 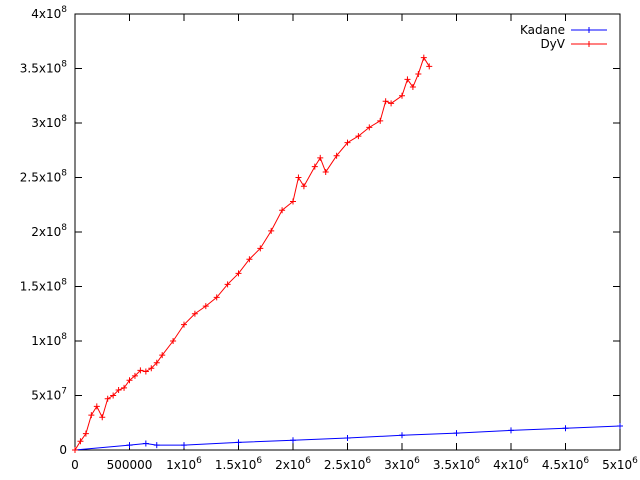 What do you see at coordinates (399, 465) in the screenshot?
I see `x-tick-mantissa: 3x10` at bounding box center [399, 465].